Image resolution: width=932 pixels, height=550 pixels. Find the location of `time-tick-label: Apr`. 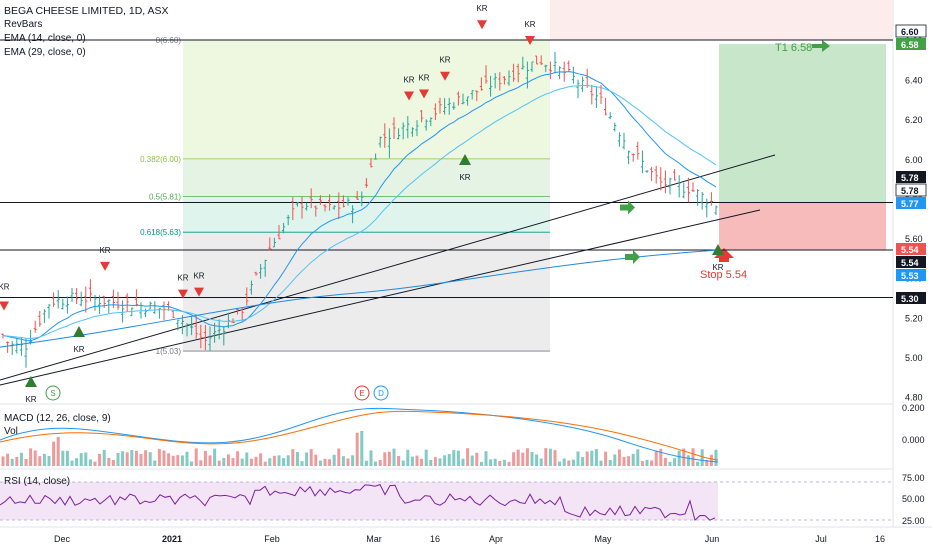

time-tick-label: Apr is located at coordinates (496, 539).